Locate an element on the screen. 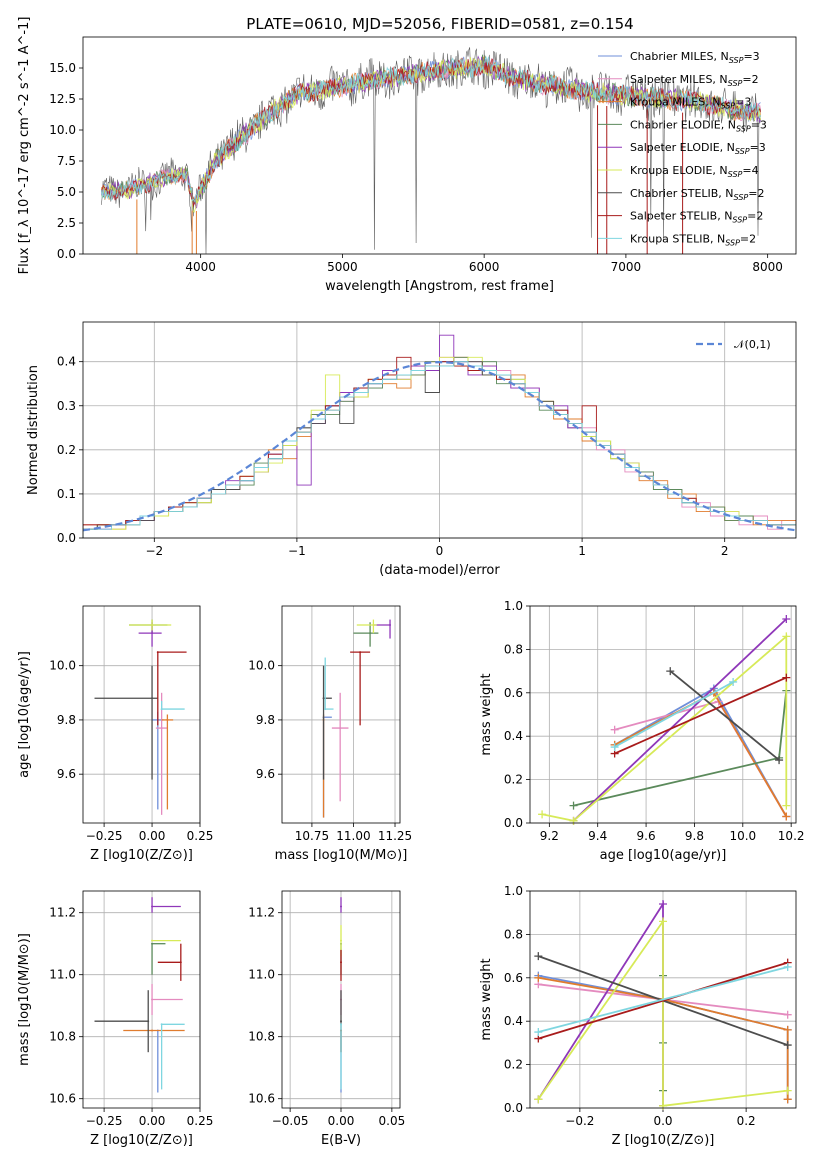 The width and height of the screenshot is (819, 1170). x-tick-label: 5000 is located at coordinates (342, 267).